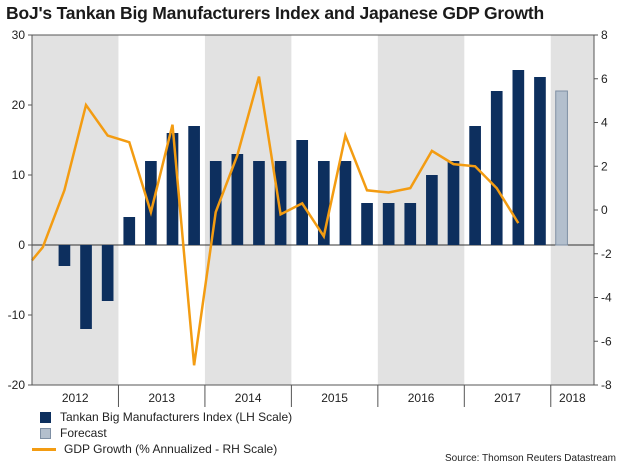 Image resolution: width=626 pixels, height=469 pixels. What do you see at coordinates (604, 35) in the screenshot?
I see `right-tick-label-8: 8` at bounding box center [604, 35].